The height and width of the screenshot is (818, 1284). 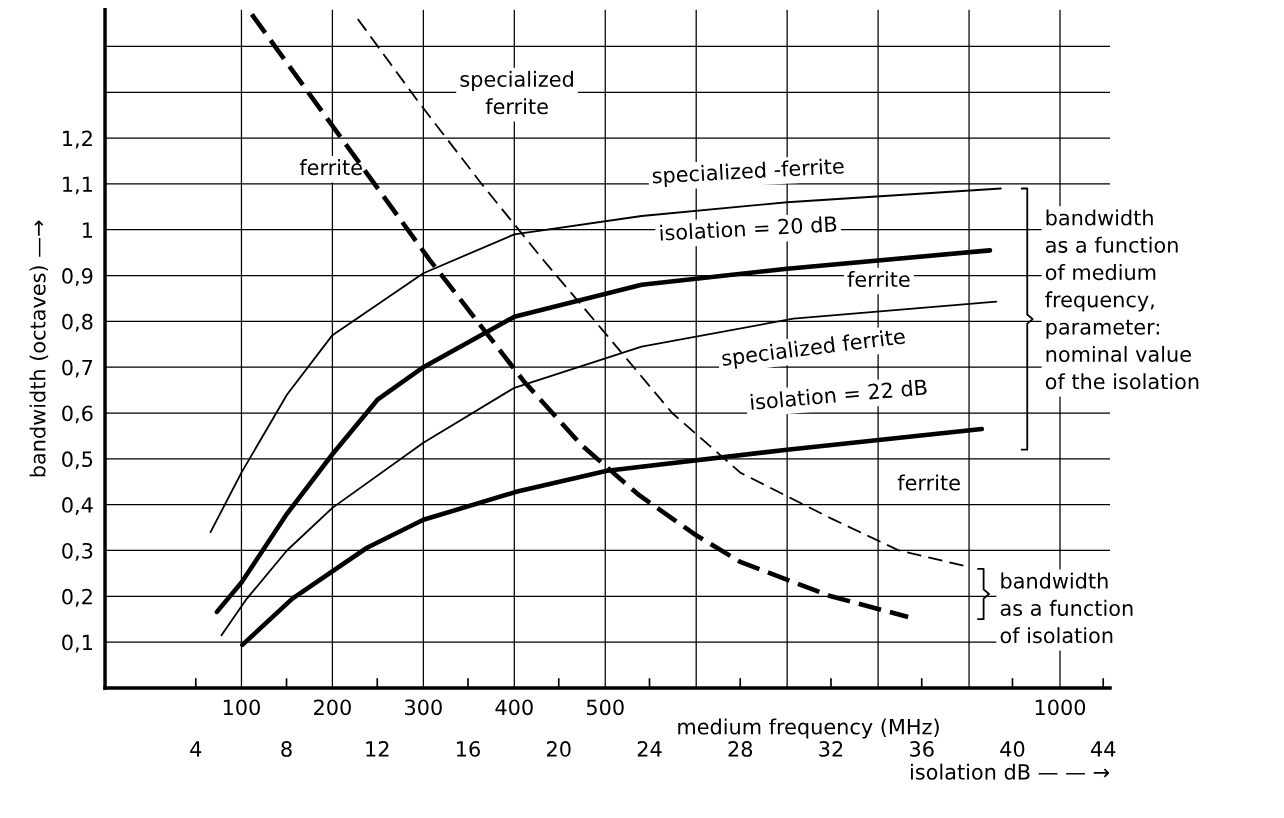 What do you see at coordinates (1060, 707) in the screenshot?
I see `x-tick-label: 1000` at bounding box center [1060, 707].